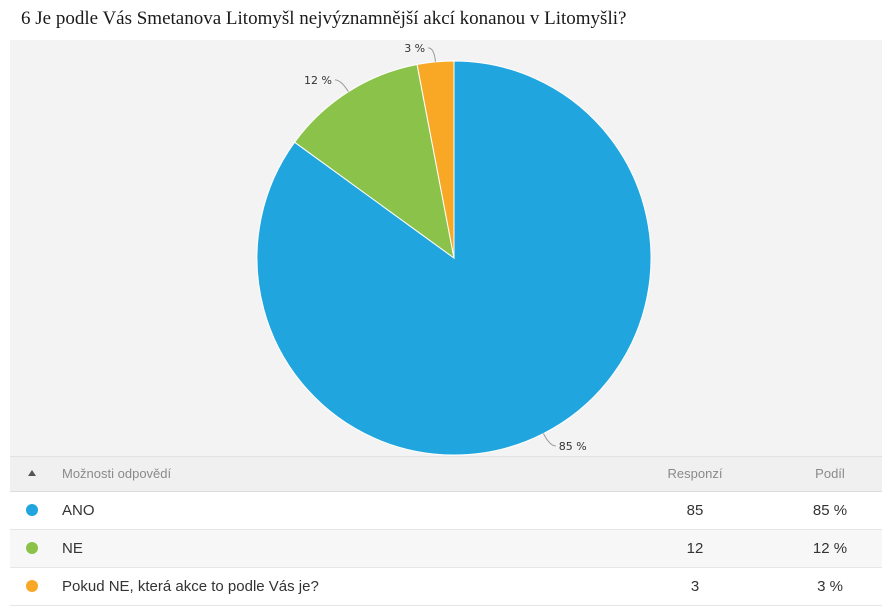 The height and width of the screenshot is (606, 885). What do you see at coordinates (446, 549) in the screenshot?
I see `table-row: NE 12 12 %` at bounding box center [446, 549].